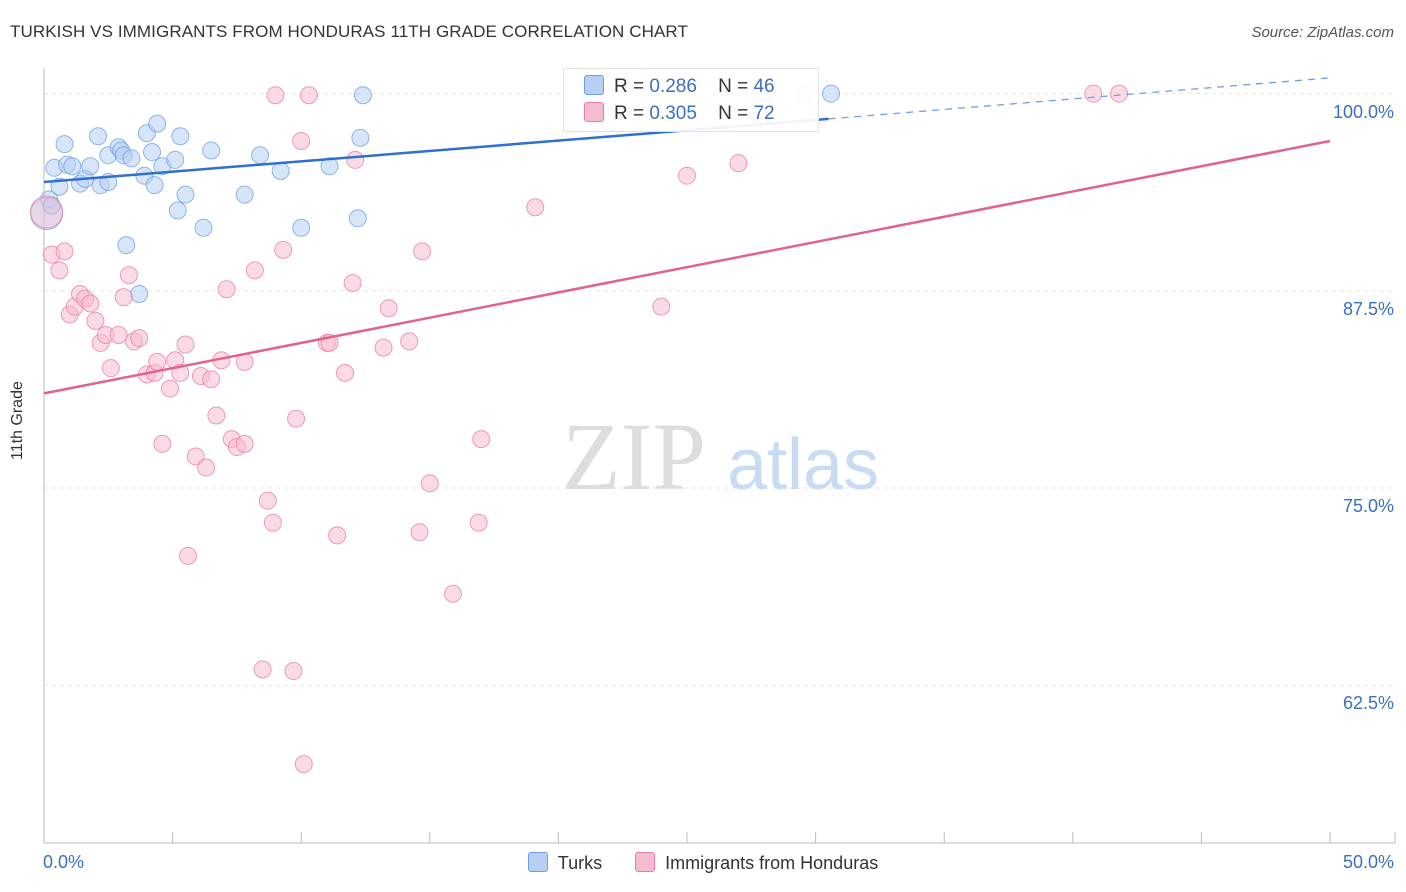 Image resolution: width=1406 pixels, height=892 pixels. I want to click on stats-legend: R = 0.286 N = 46 R = 0.305 N = 72, so click(691, 100).